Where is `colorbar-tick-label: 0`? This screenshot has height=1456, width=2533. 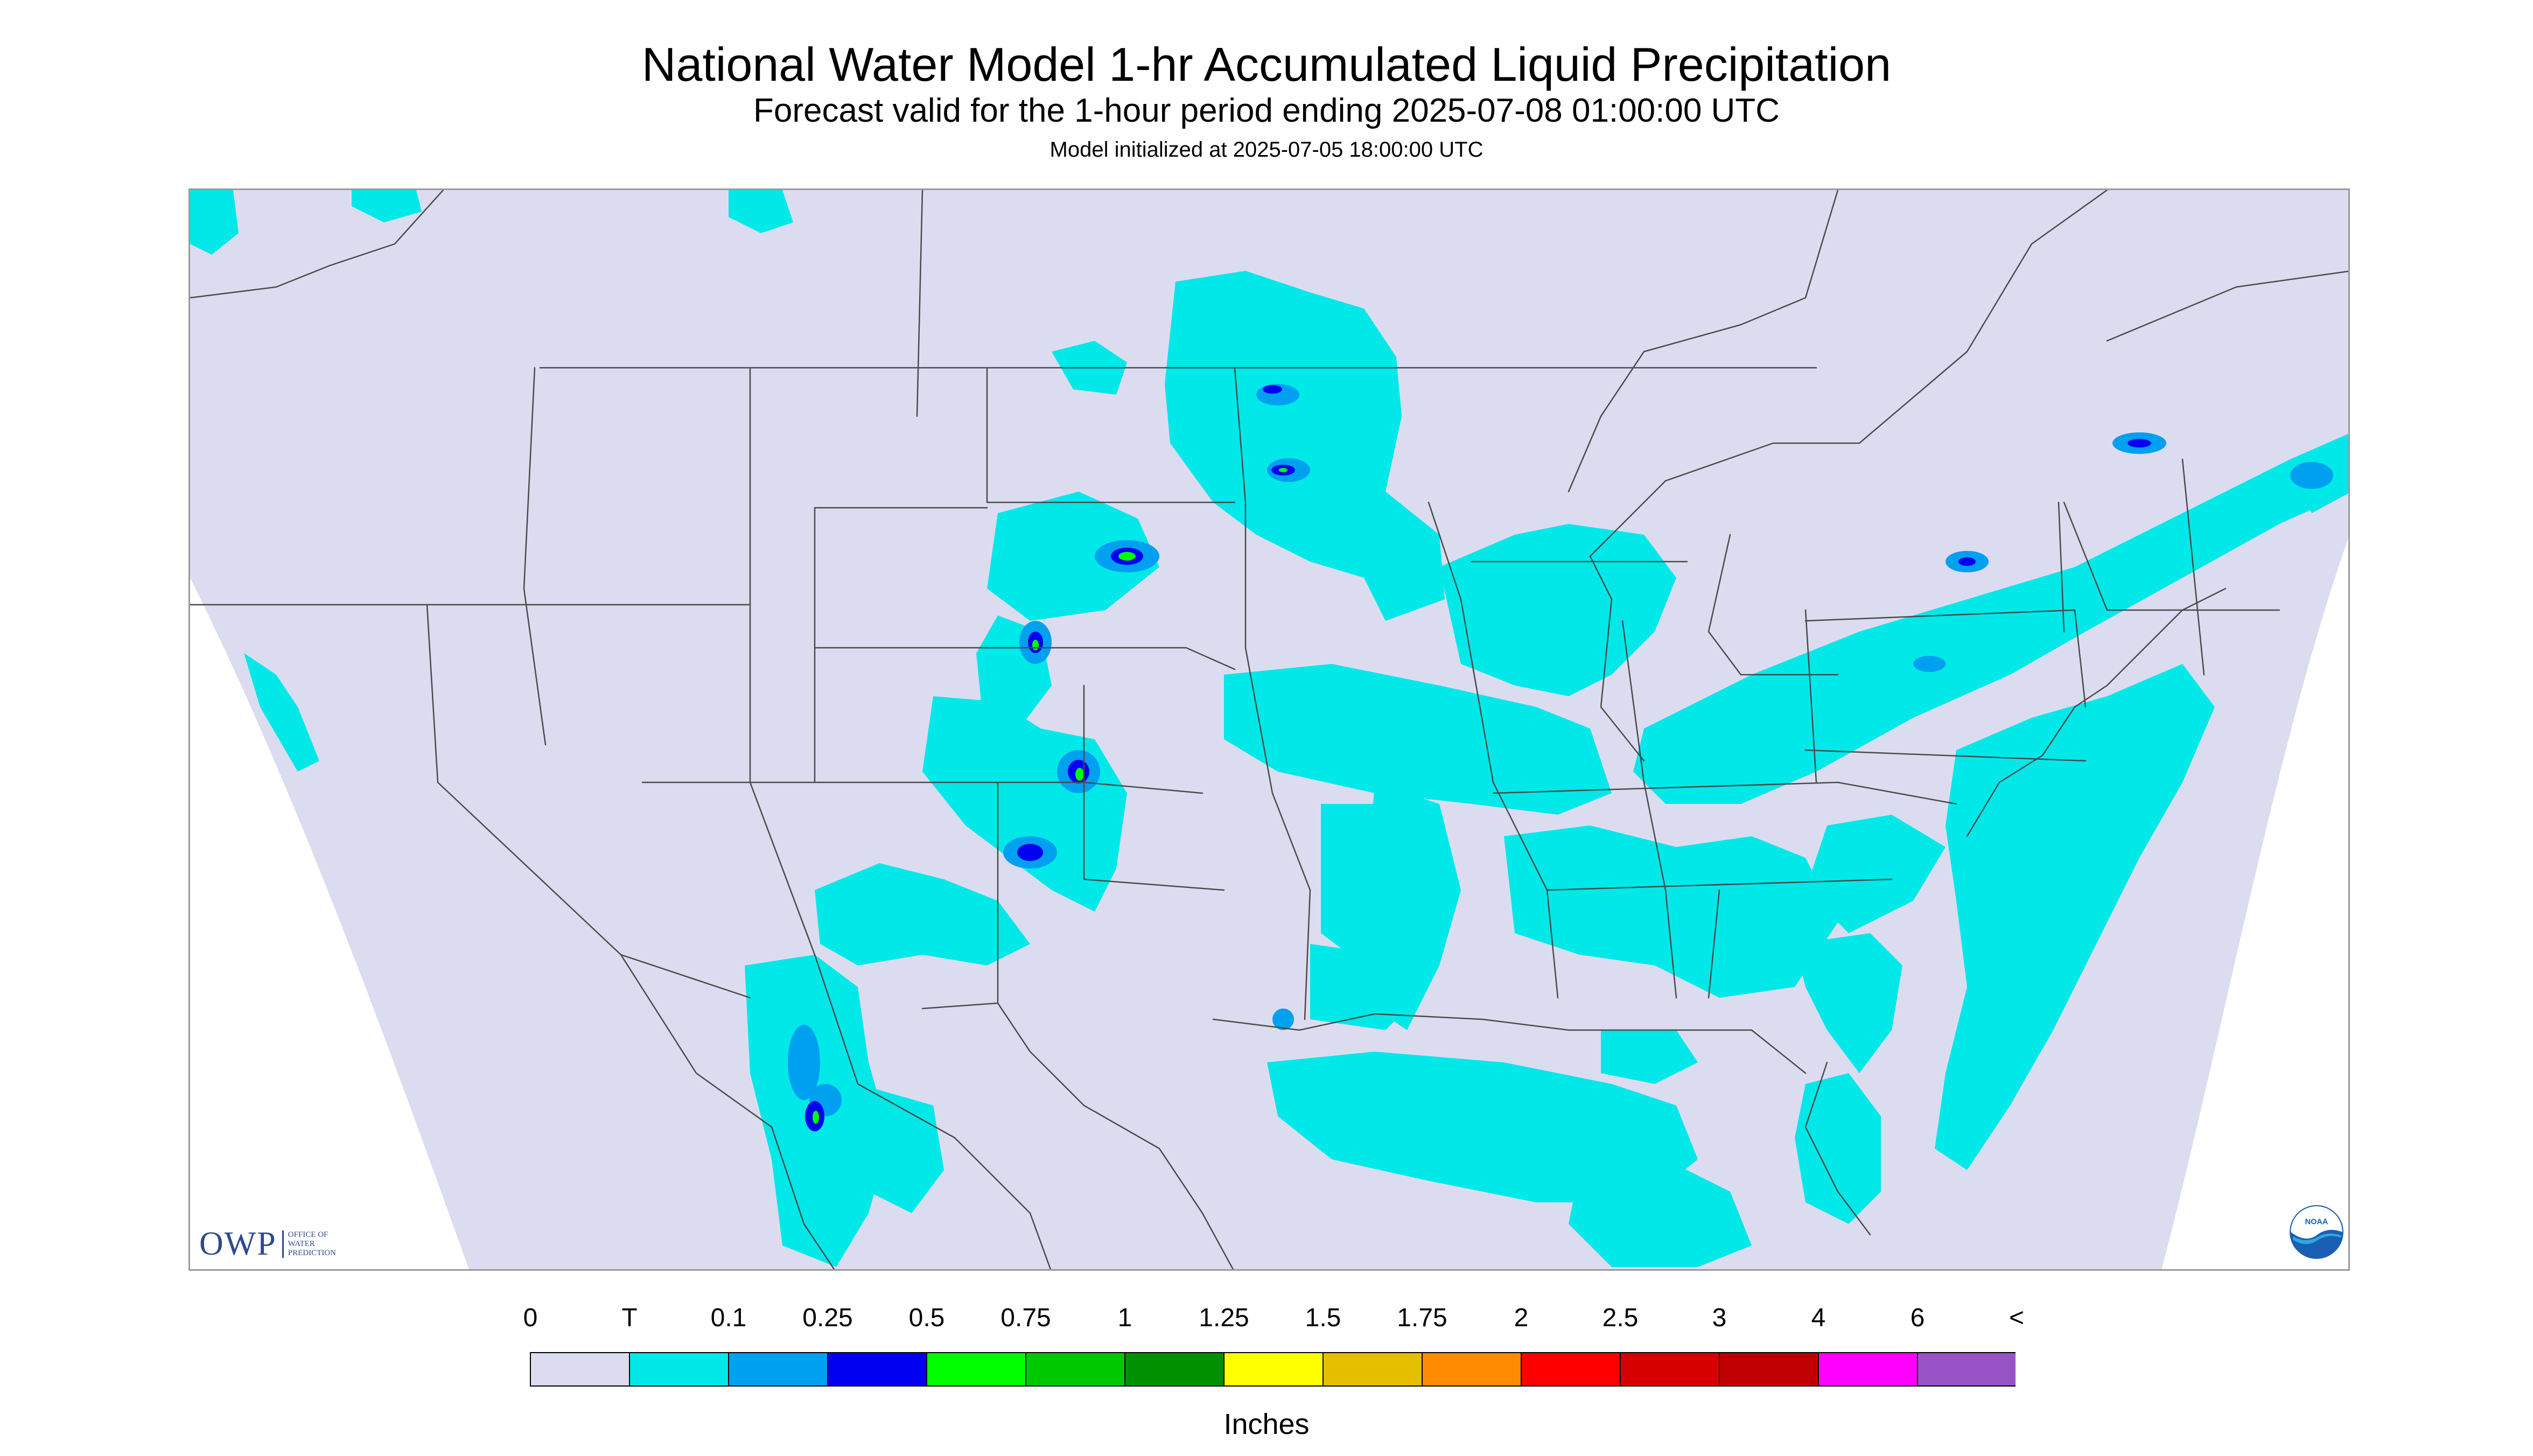 colorbar-tick-label: 0 is located at coordinates (530, 1318).